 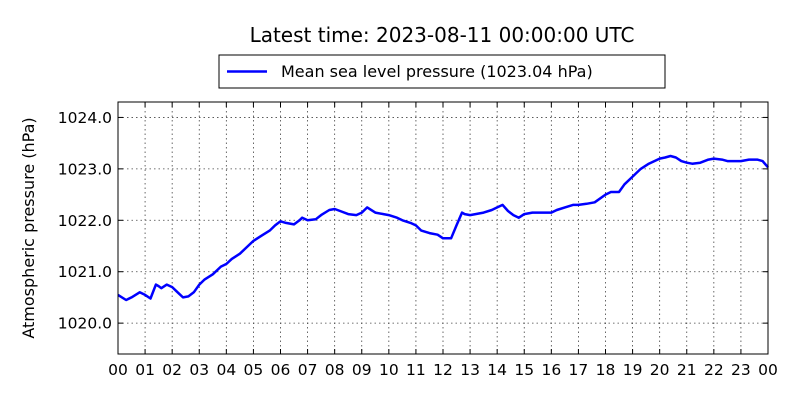 I want to click on x-tick-label: 20, so click(x=660, y=370).